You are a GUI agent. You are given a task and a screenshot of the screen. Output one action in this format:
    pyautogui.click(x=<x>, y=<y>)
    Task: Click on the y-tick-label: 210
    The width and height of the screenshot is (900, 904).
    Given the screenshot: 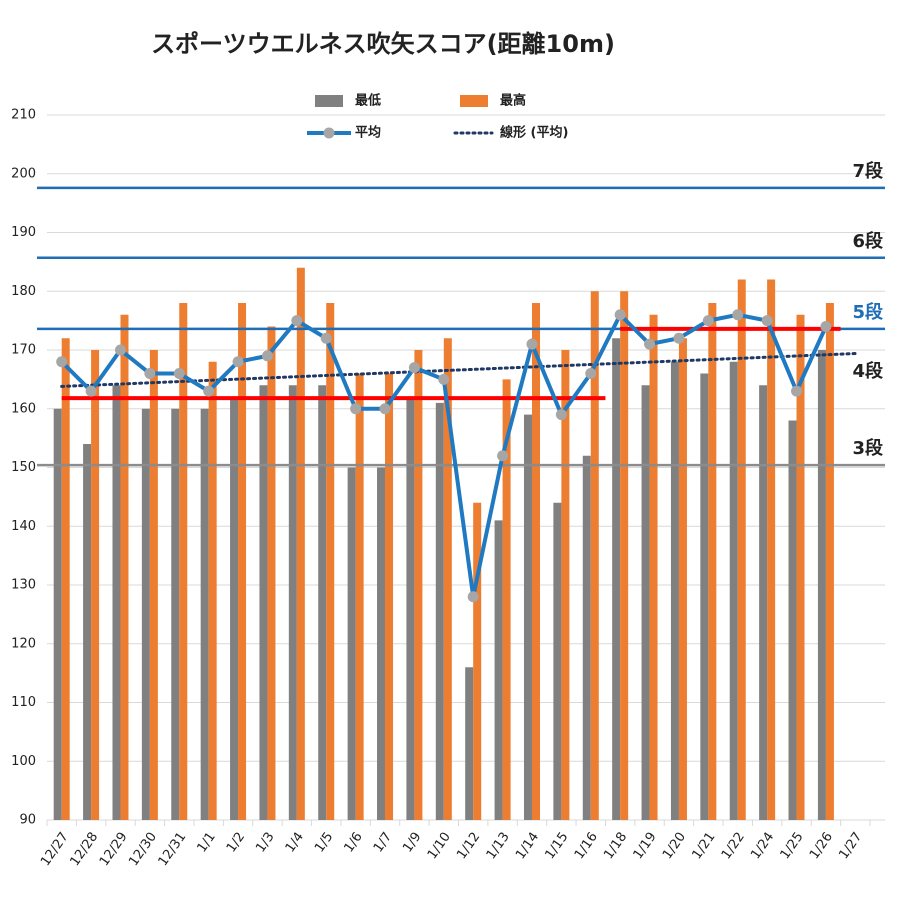 What is the action you would take?
    pyautogui.click(x=23, y=115)
    